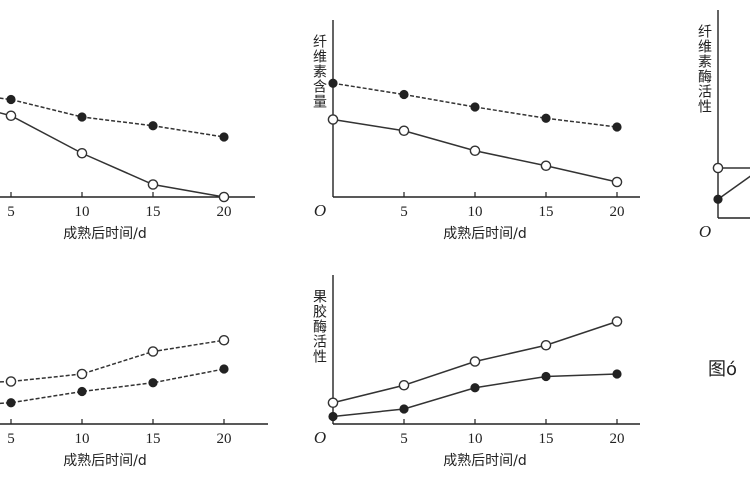  I want to click on chart-bottom-left: 5 10 15 20 成熟后时间/d, so click(134, 401).